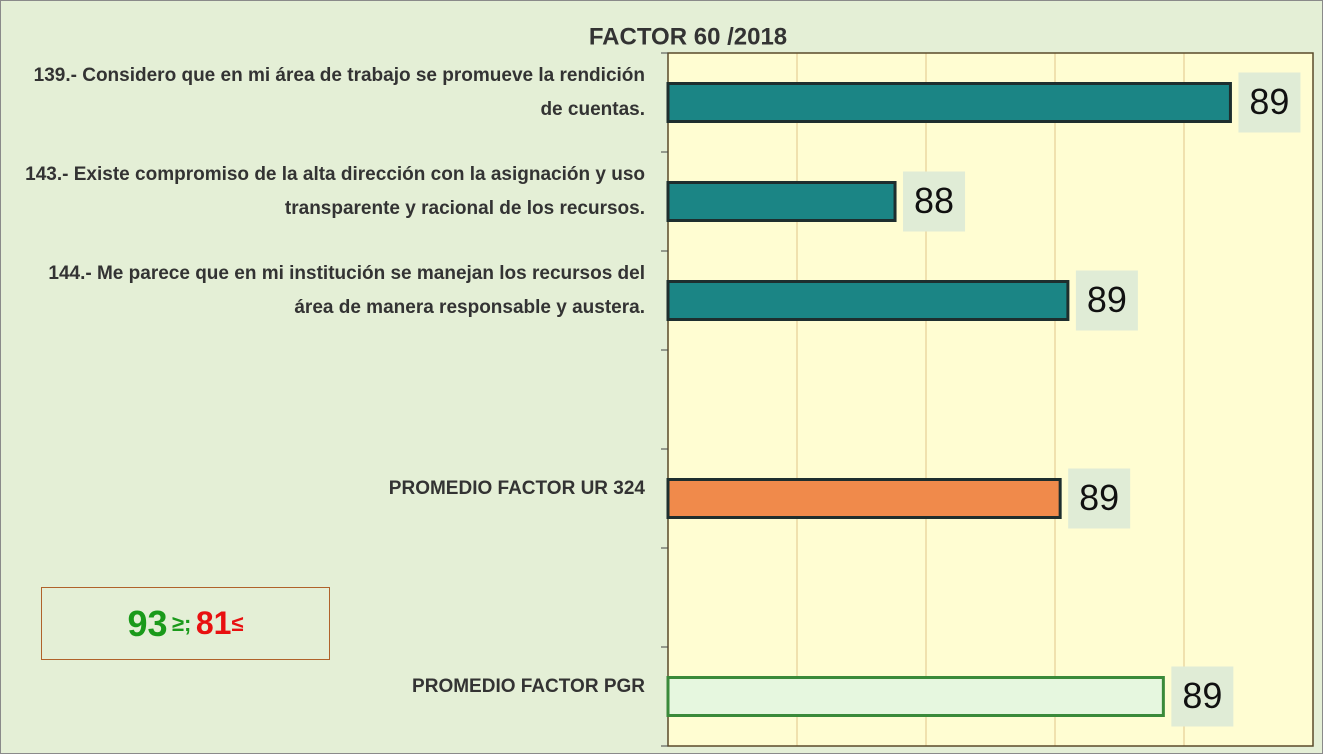 This screenshot has height=754, width=1323. What do you see at coordinates (528, 686) in the screenshot?
I see `category-label: PROMEDIO FACTOR PGR` at bounding box center [528, 686].